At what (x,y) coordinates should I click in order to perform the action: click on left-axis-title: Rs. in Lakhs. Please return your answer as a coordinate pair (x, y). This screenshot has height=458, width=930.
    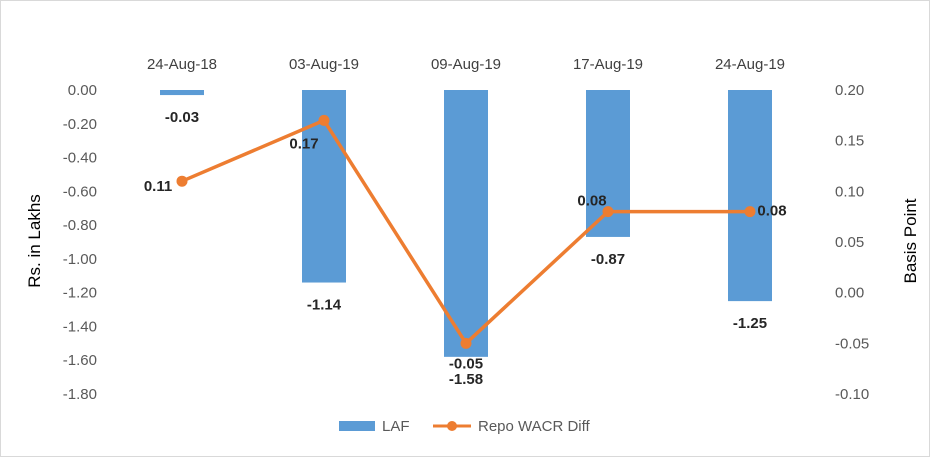
    Looking at the image, I should click on (34, 241).